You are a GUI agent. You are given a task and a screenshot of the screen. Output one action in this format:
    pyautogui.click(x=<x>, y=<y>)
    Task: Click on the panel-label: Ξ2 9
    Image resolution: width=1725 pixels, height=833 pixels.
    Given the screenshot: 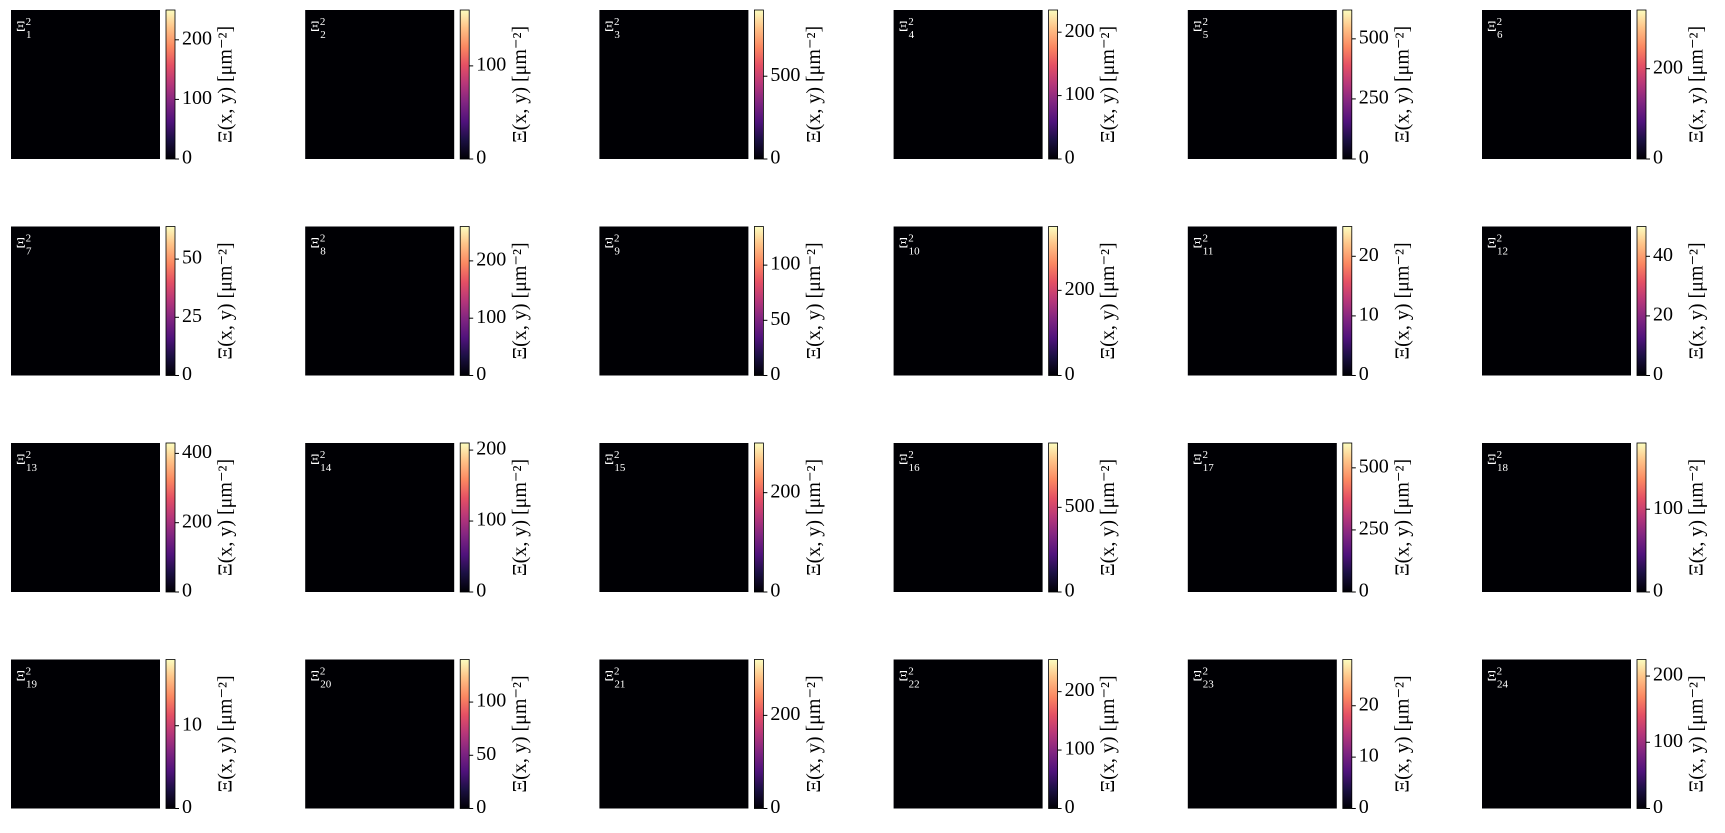 What is the action you would take?
    pyautogui.click(x=612, y=244)
    